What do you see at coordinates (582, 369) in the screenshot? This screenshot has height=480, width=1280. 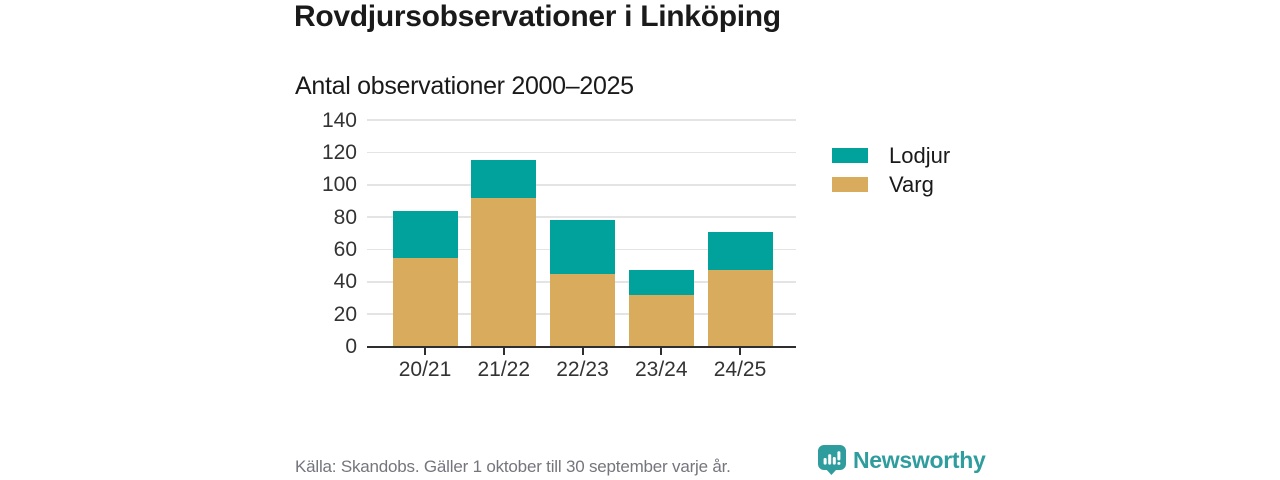 I see `x-axis-tick-label: 22/23` at bounding box center [582, 369].